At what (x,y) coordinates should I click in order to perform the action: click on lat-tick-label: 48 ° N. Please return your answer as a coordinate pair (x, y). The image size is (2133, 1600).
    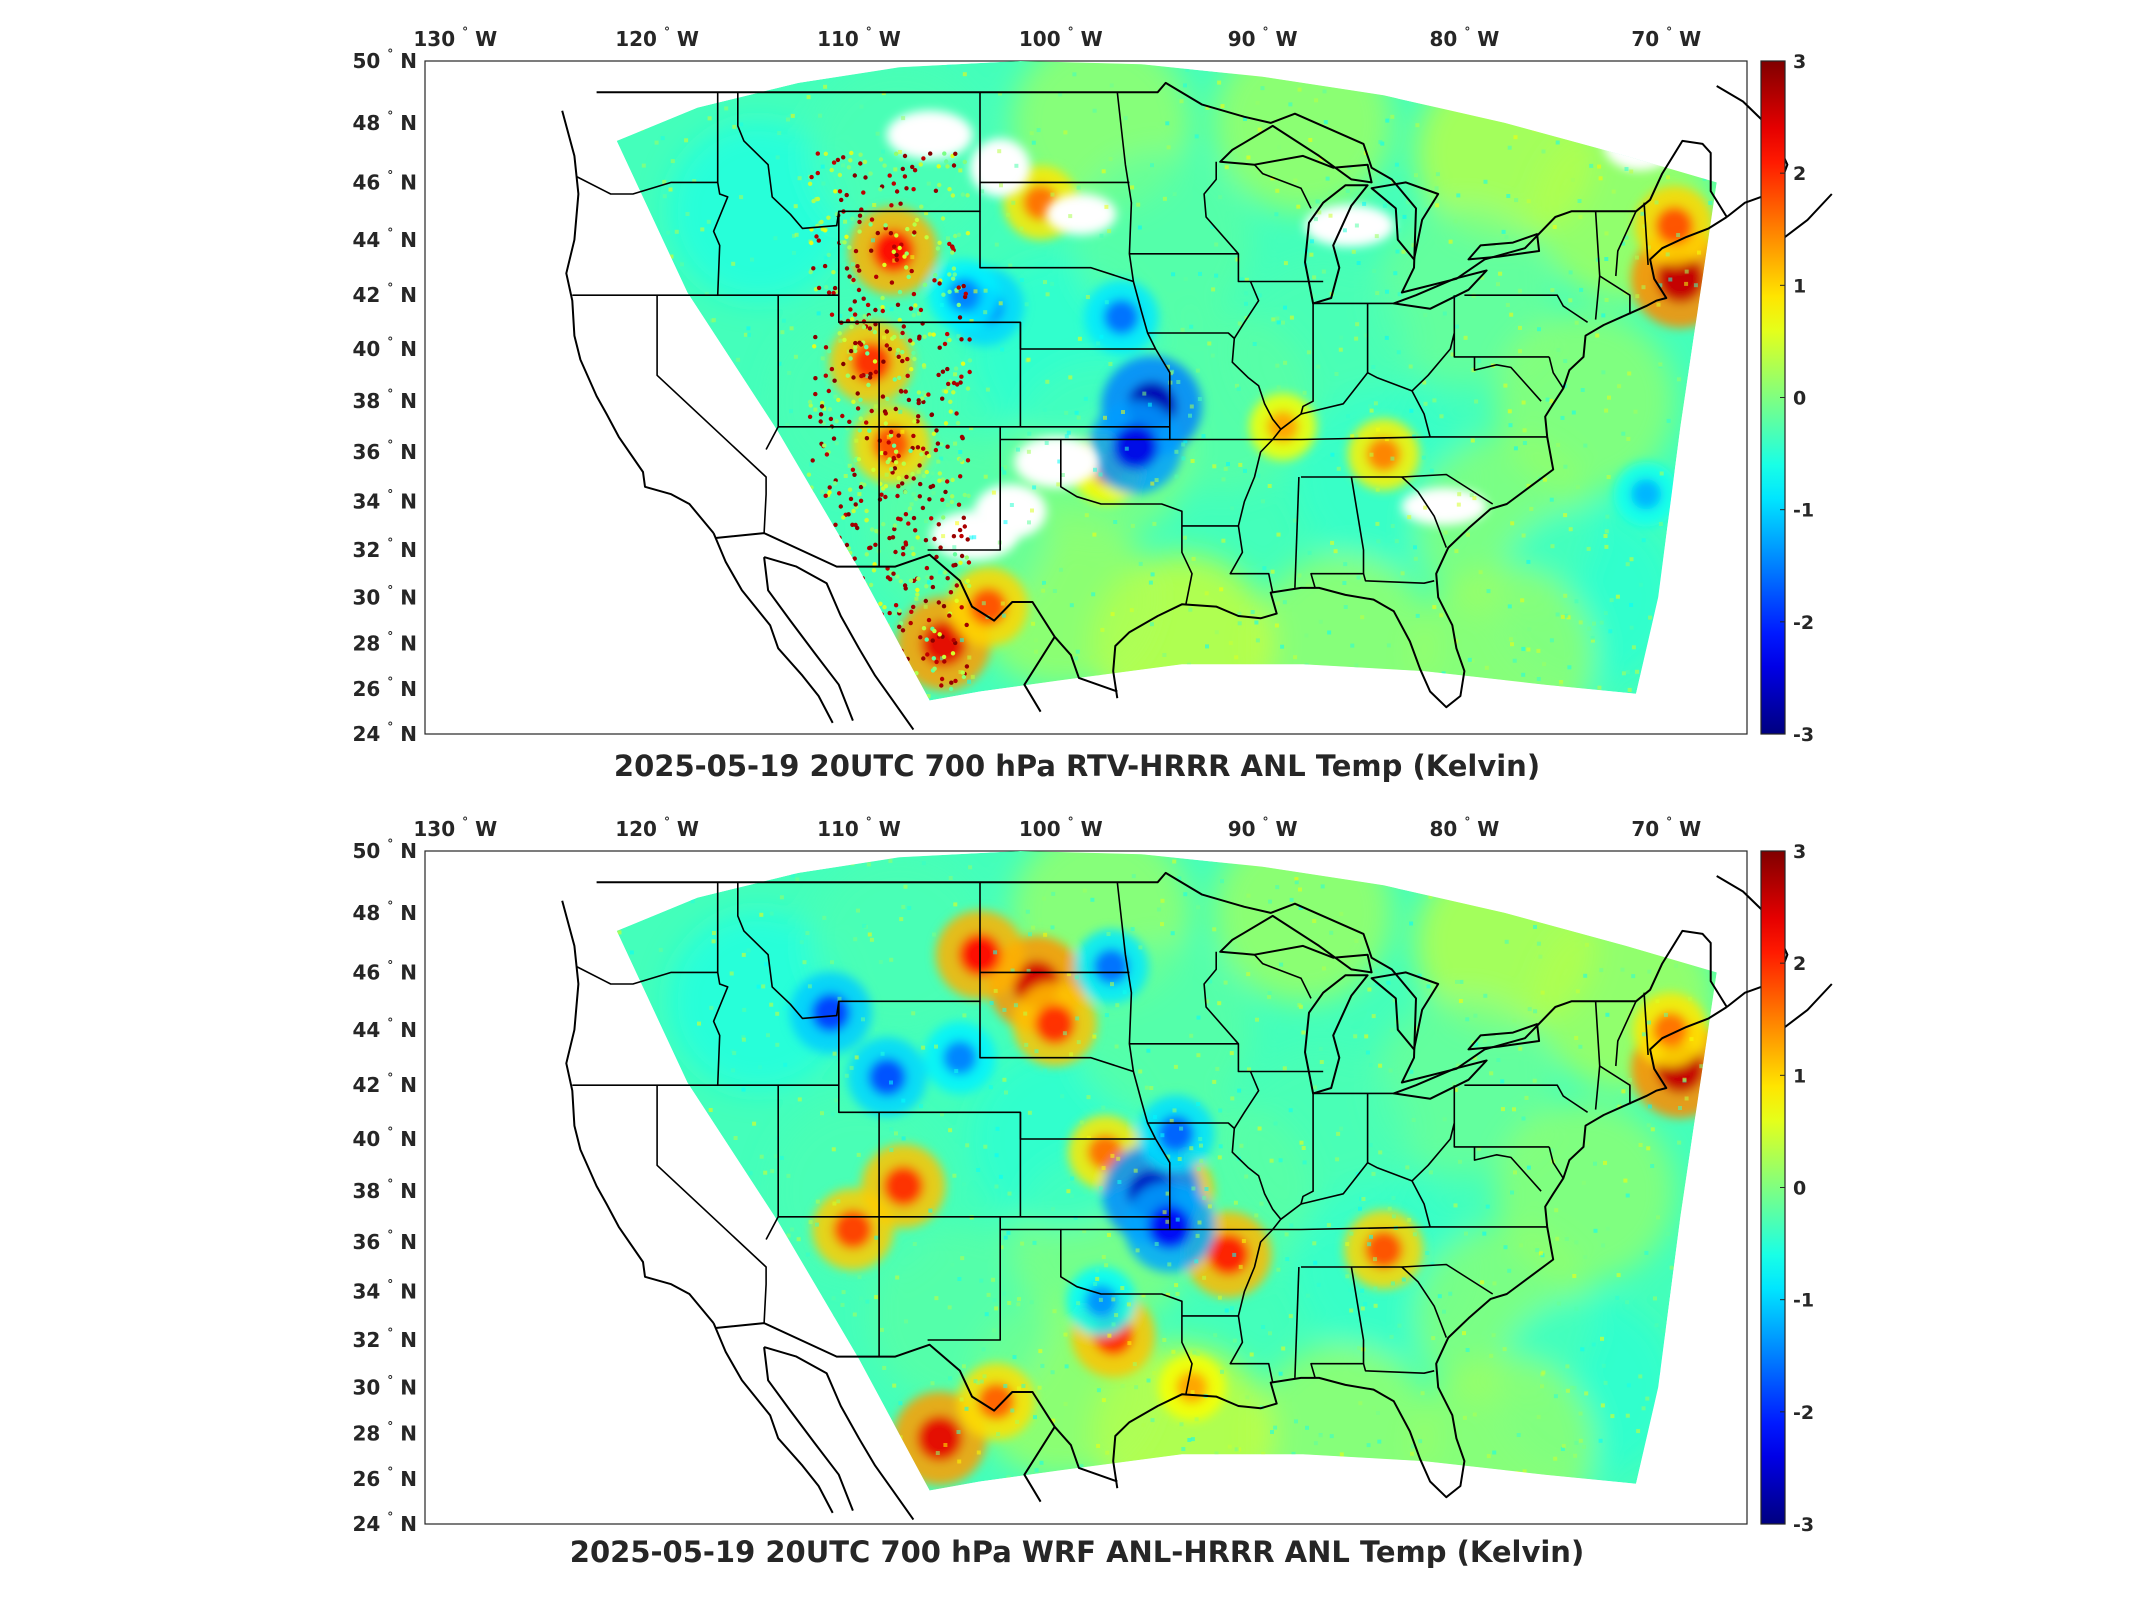
    Looking at the image, I should click on (385, 912).